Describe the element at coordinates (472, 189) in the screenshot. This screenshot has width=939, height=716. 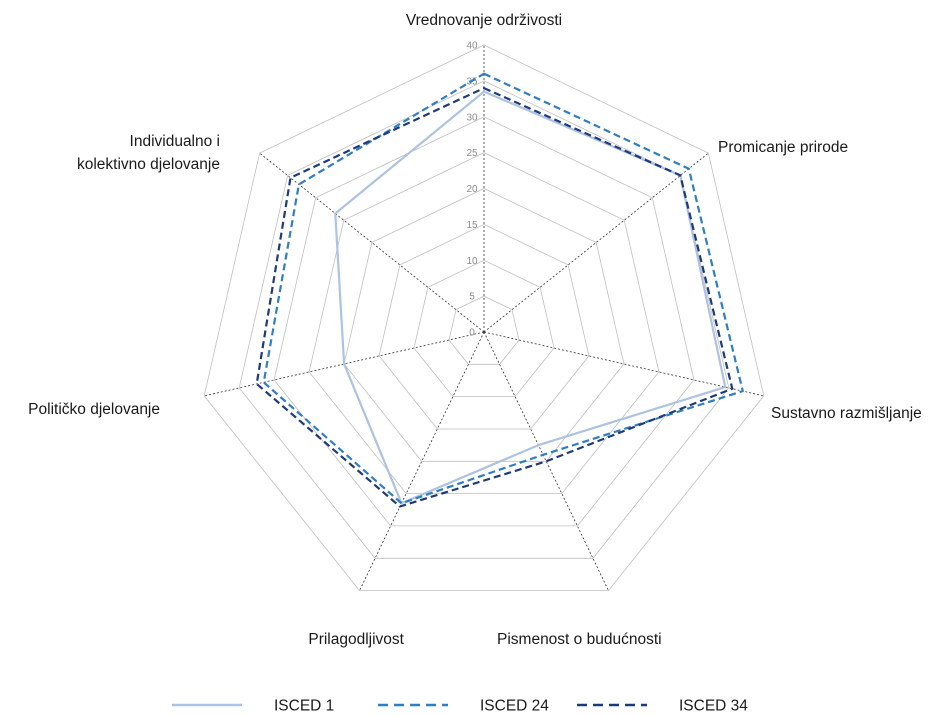
I see `radial-tick-label: 20` at that location.